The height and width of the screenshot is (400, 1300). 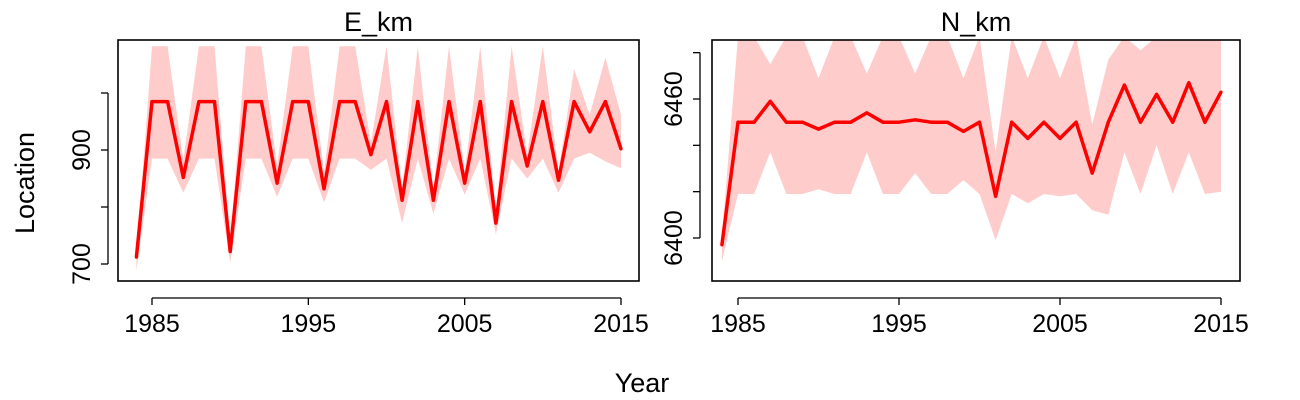 I want to click on y-axis-title: Location, so click(x=25, y=183).